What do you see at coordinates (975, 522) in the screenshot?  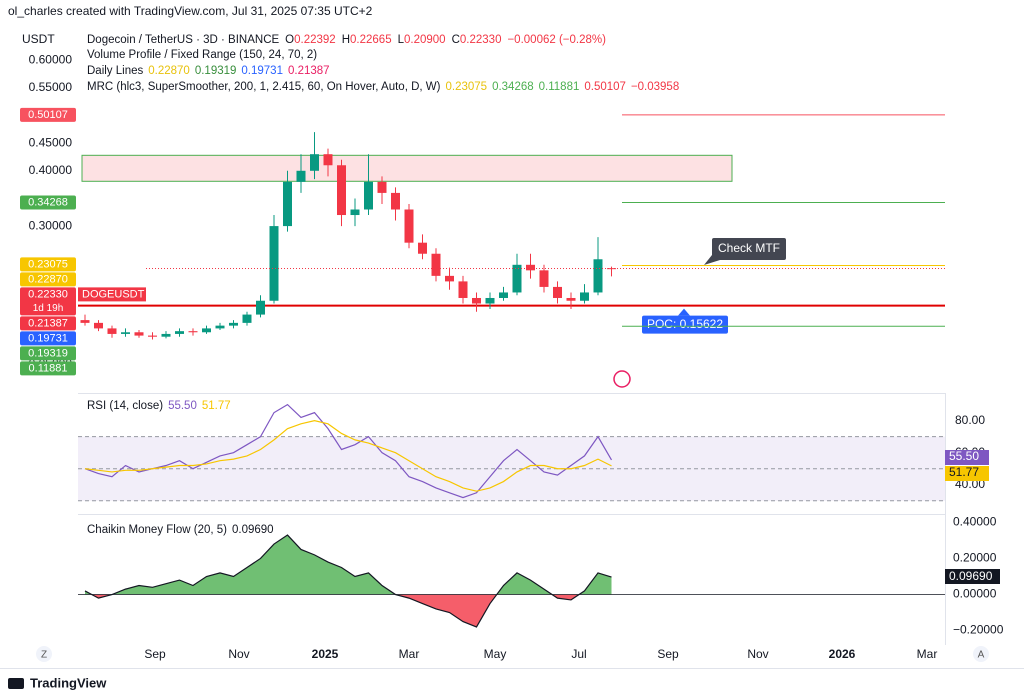 I see `y-tick-label: 0.40000` at bounding box center [975, 522].